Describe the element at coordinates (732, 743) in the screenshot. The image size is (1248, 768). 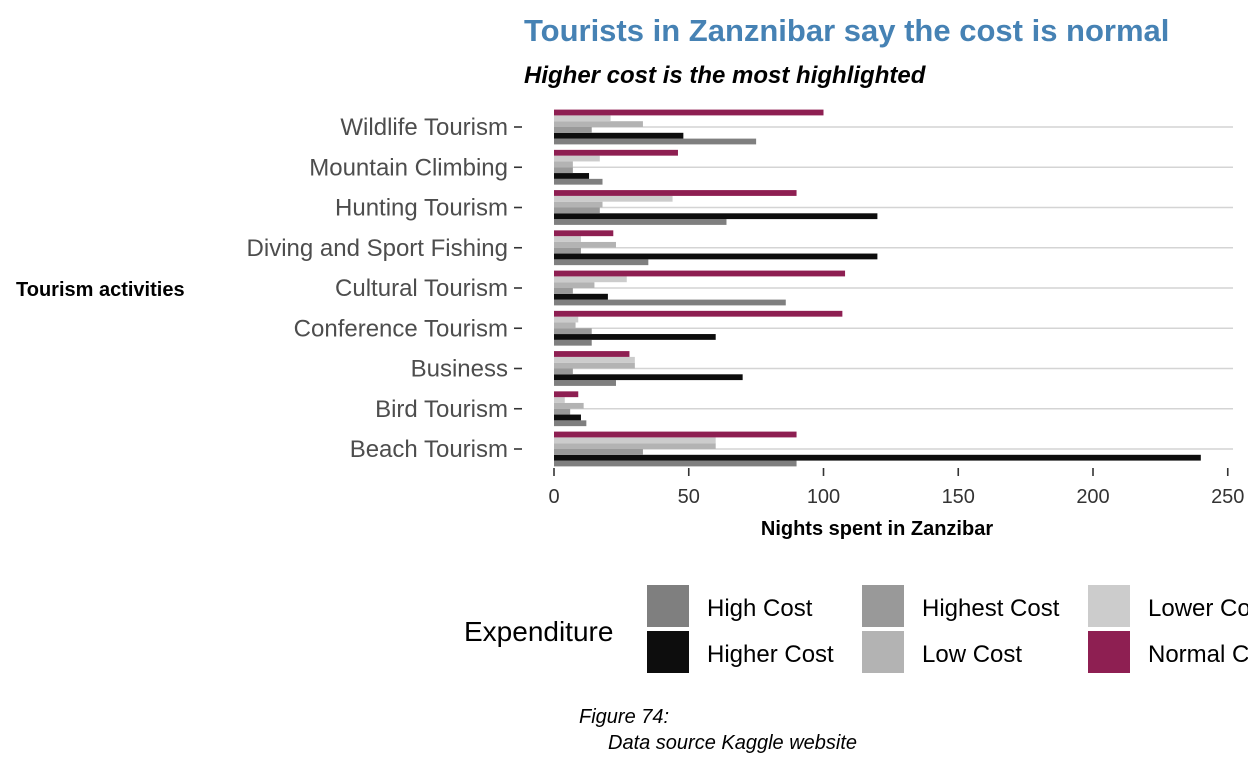
I see `caption-source: Data source Kaggle website` at that location.